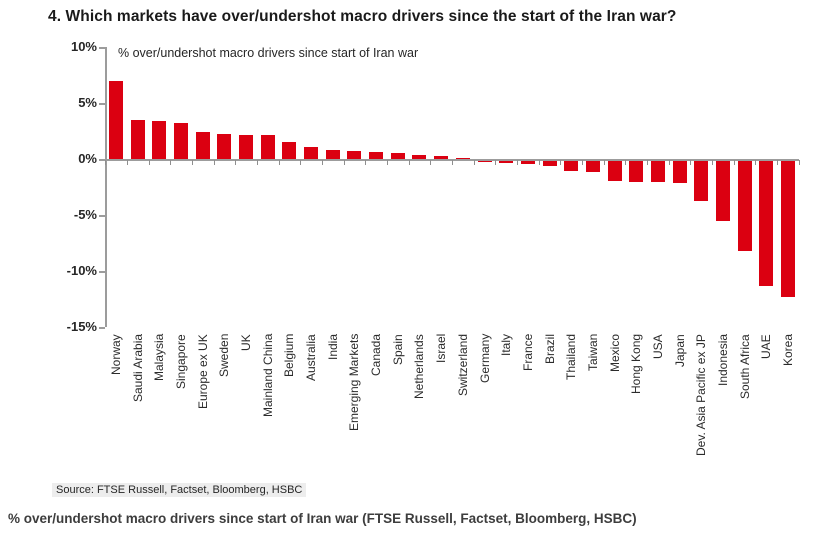  Describe the element at coordinates (246, 147) in the screenshot. I see `bar-uk` at that location.